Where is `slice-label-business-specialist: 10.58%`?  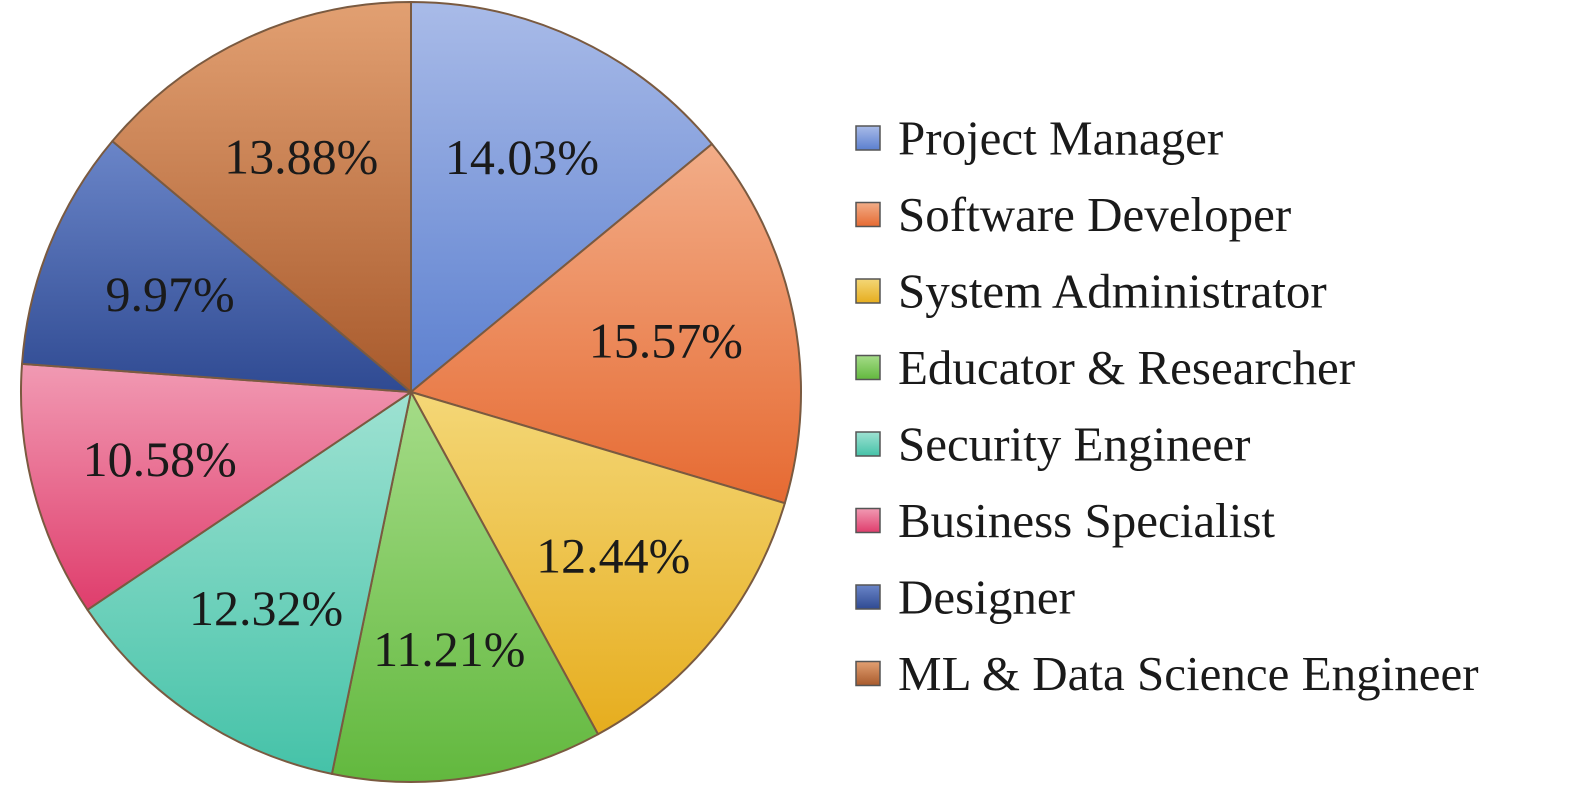
slice-label-business-specialist: 10.58% is located at coordinates (160, 459).